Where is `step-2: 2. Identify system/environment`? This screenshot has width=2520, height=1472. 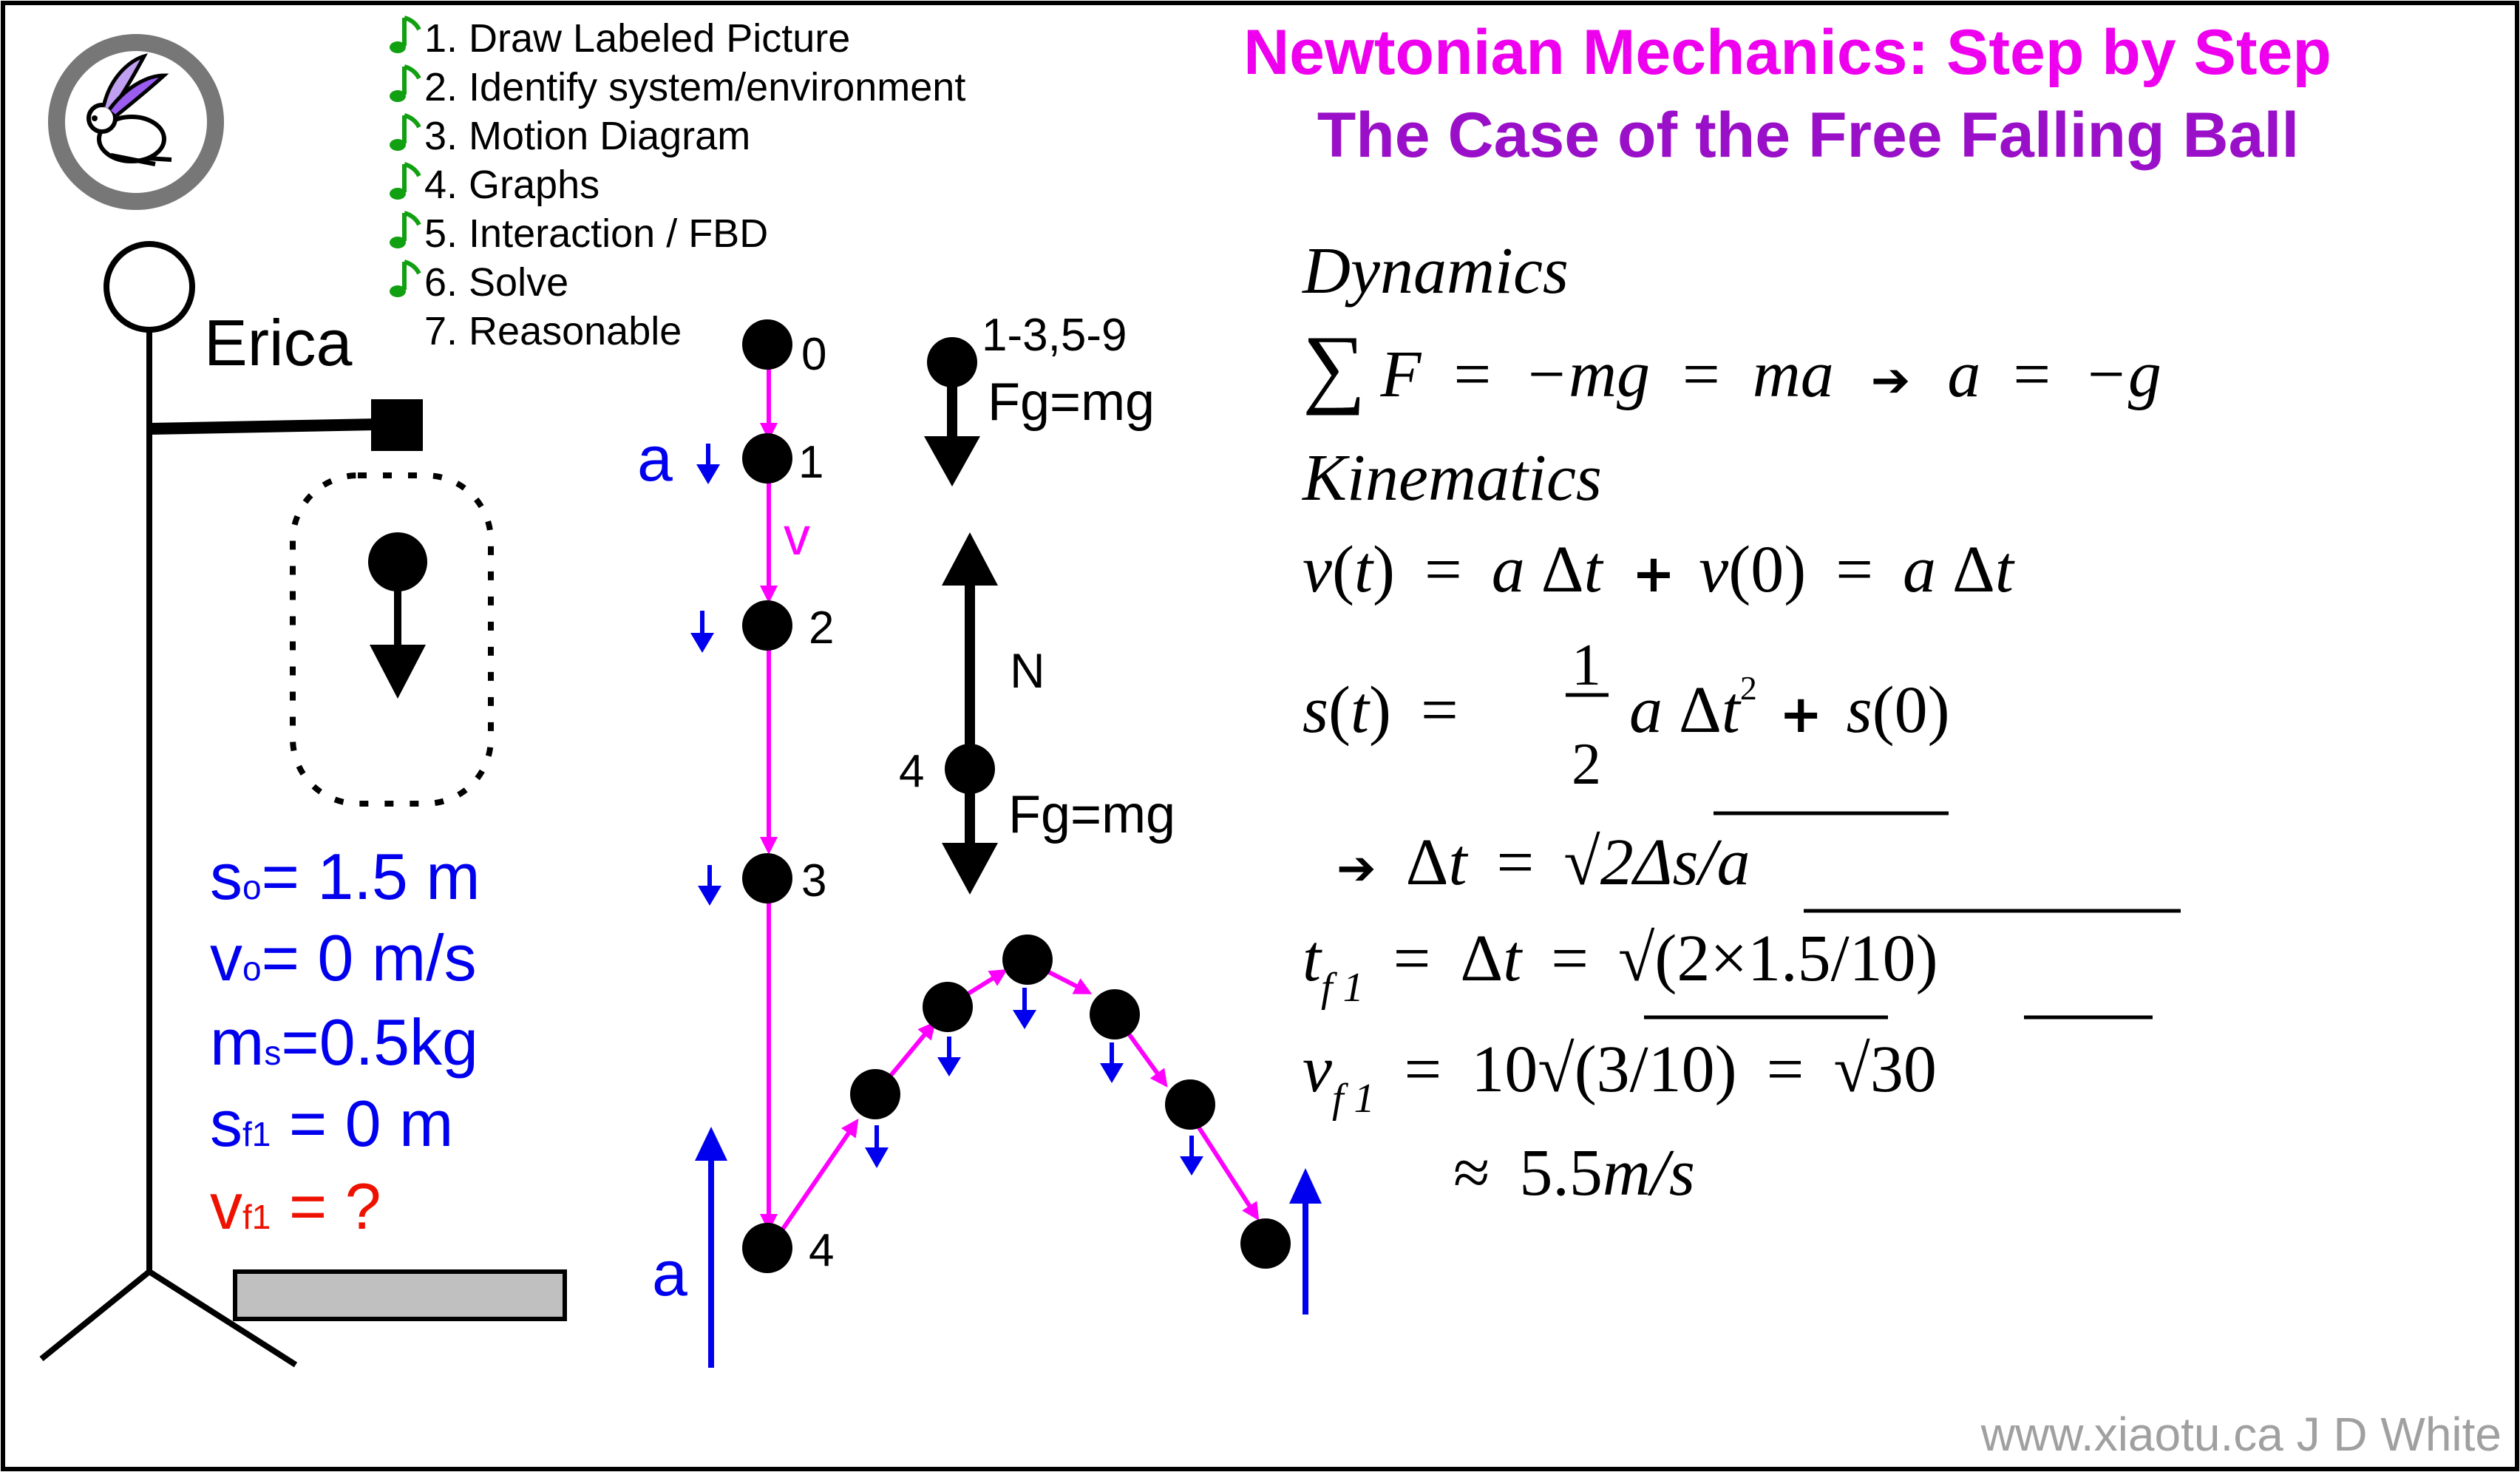 step-2: 2. Identify system/environment is located at coordinates (694, 87).